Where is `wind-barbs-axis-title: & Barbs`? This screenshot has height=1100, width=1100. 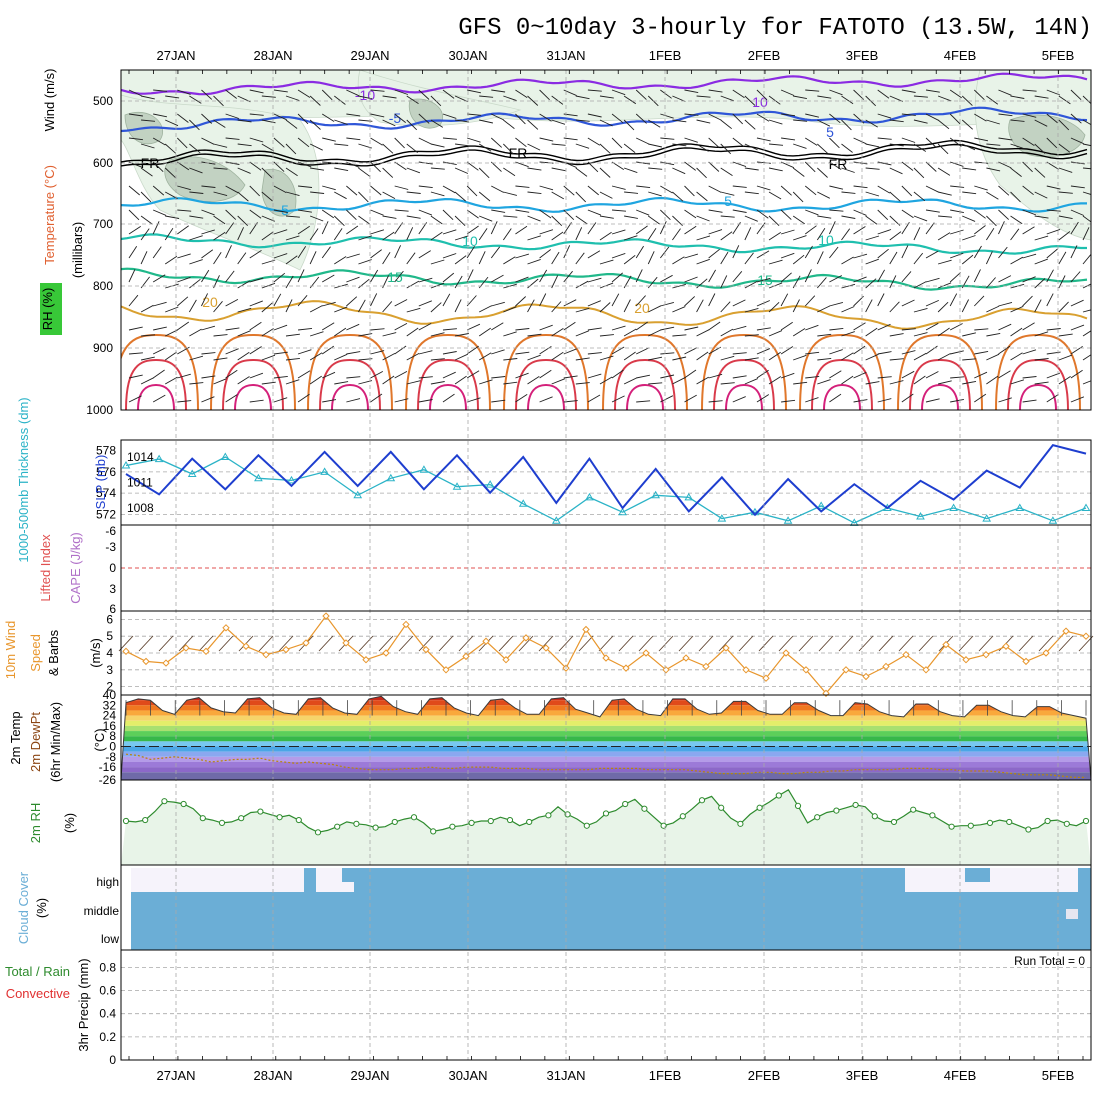
wind-barbs-axis-title: & Barbs is located at coordinates (53, 652).